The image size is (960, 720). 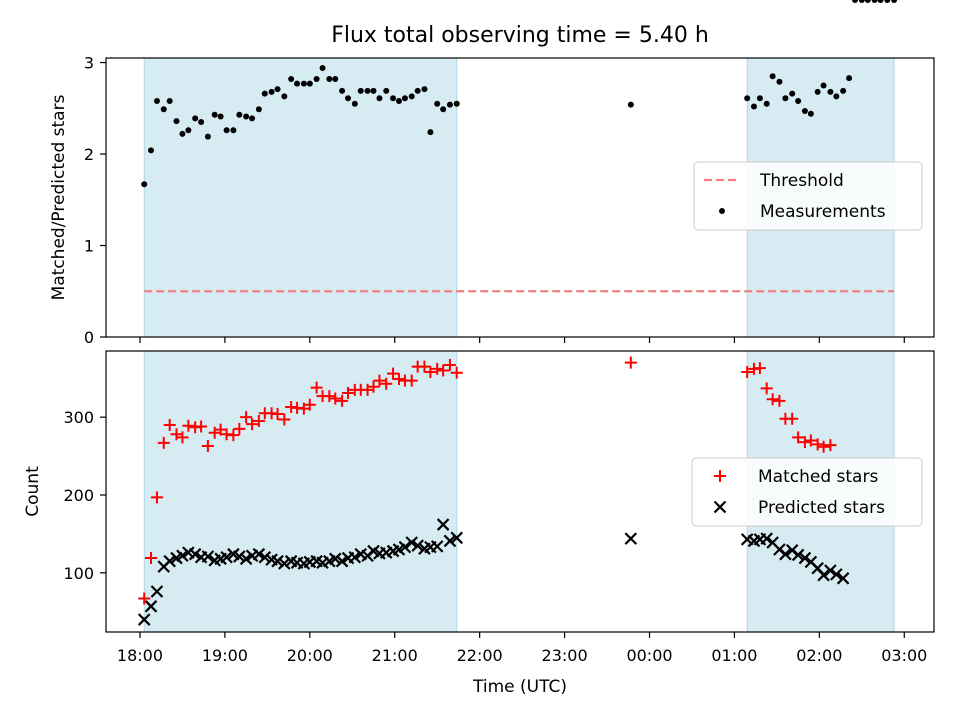 I want to click on y-tick-label: 3, so click(x=89, y=63).